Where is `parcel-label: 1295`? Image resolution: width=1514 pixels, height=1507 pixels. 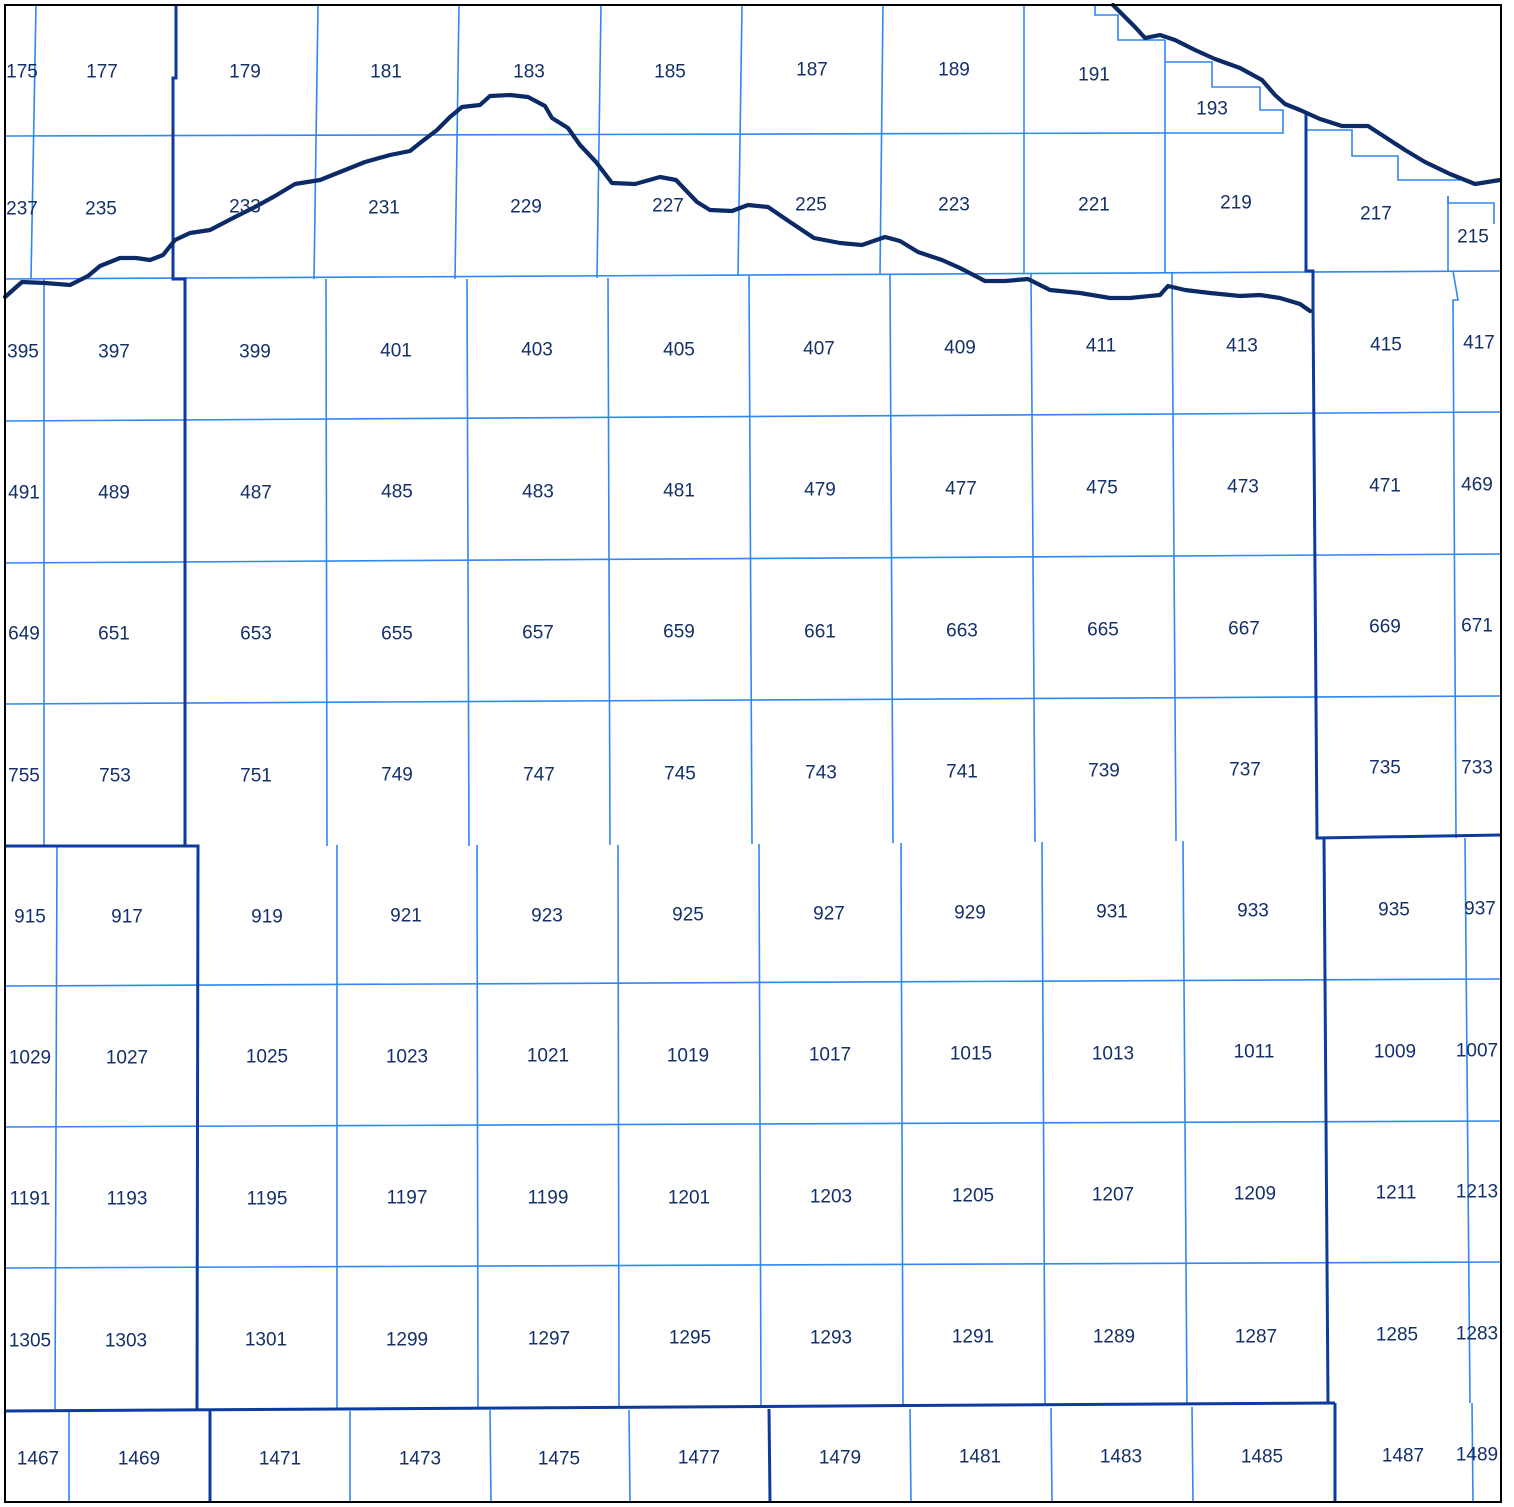 parcel-label: 1295 is located at coordinates (690, 1338).